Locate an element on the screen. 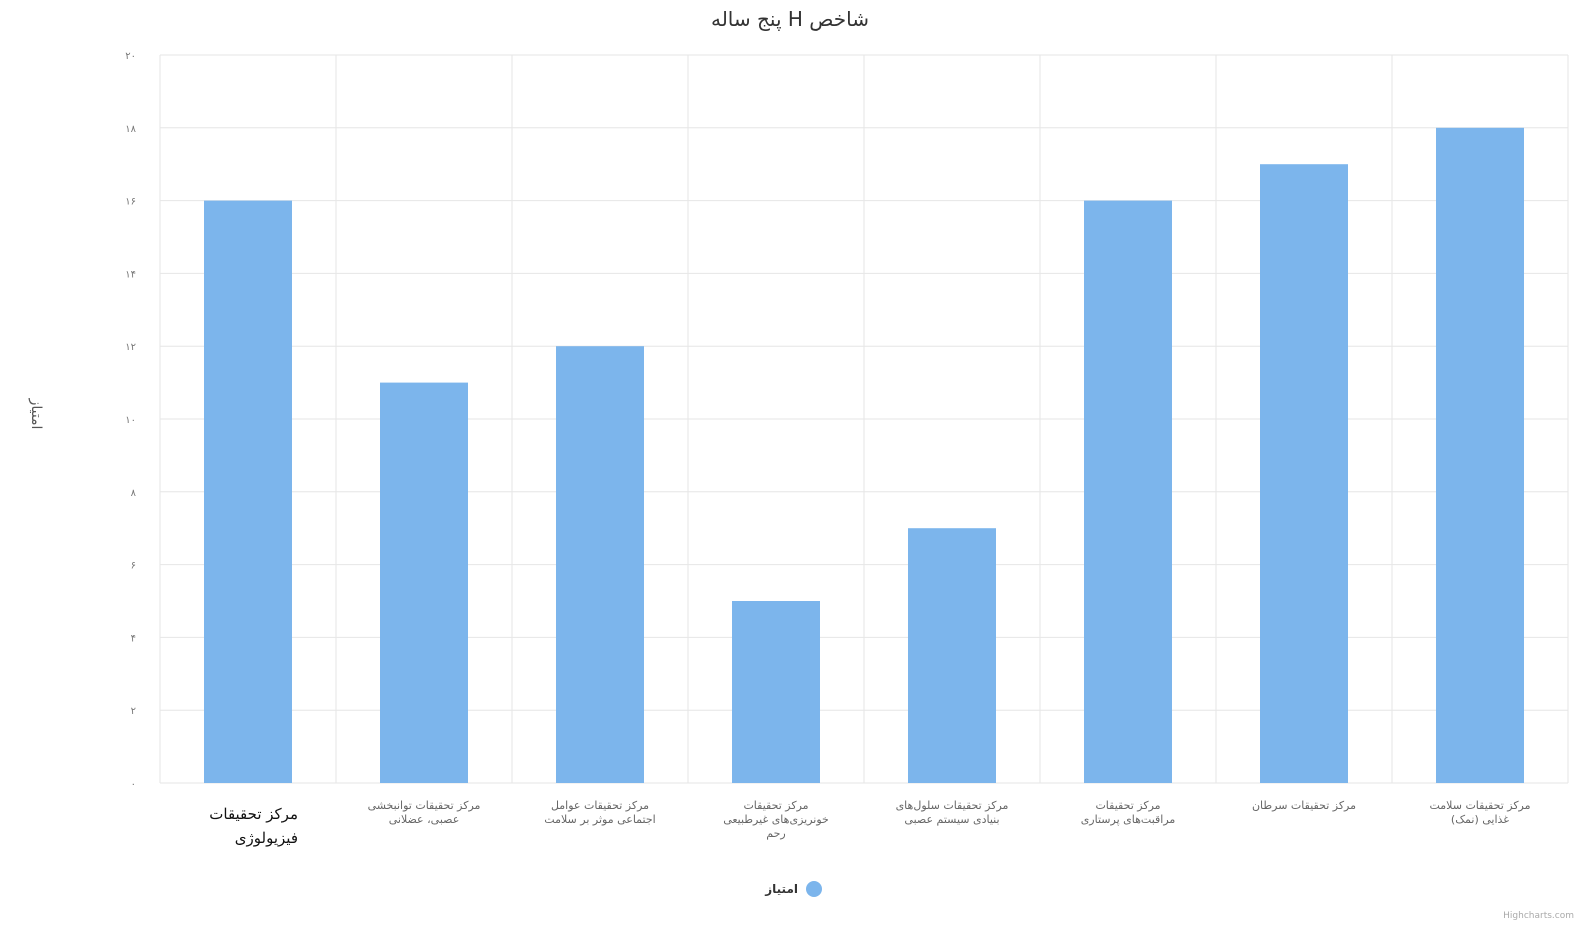 Image resolution: width=1579 pixels, height=926 pixels. legend: امتیاز is located at coordinates (793, 889).